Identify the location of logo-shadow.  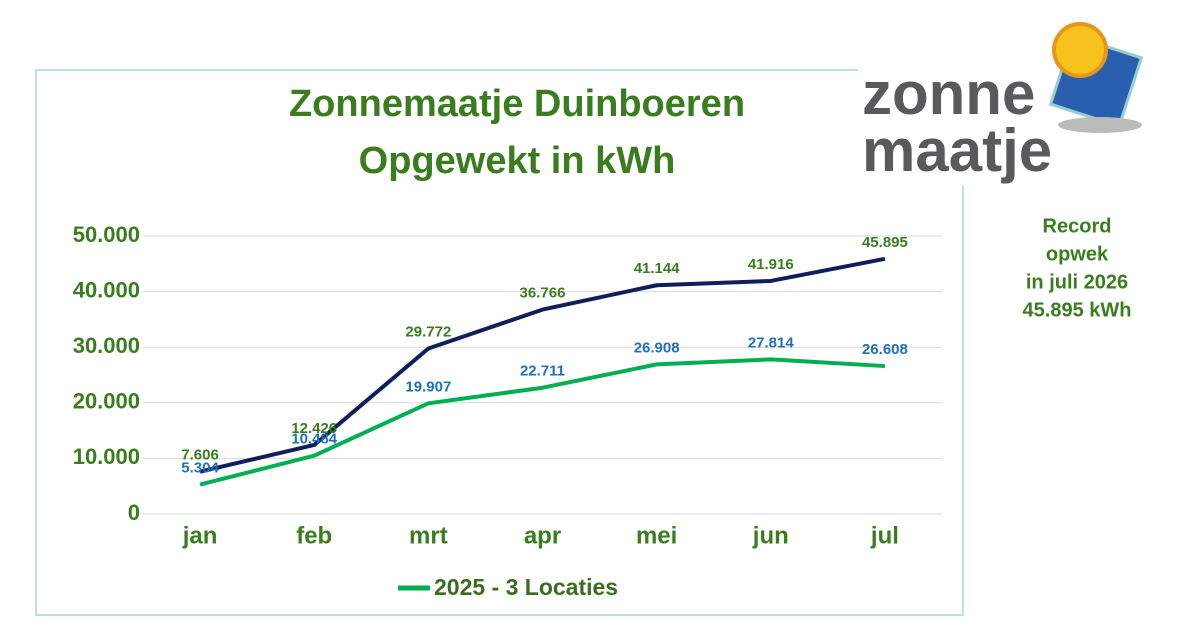
(1100, 125).